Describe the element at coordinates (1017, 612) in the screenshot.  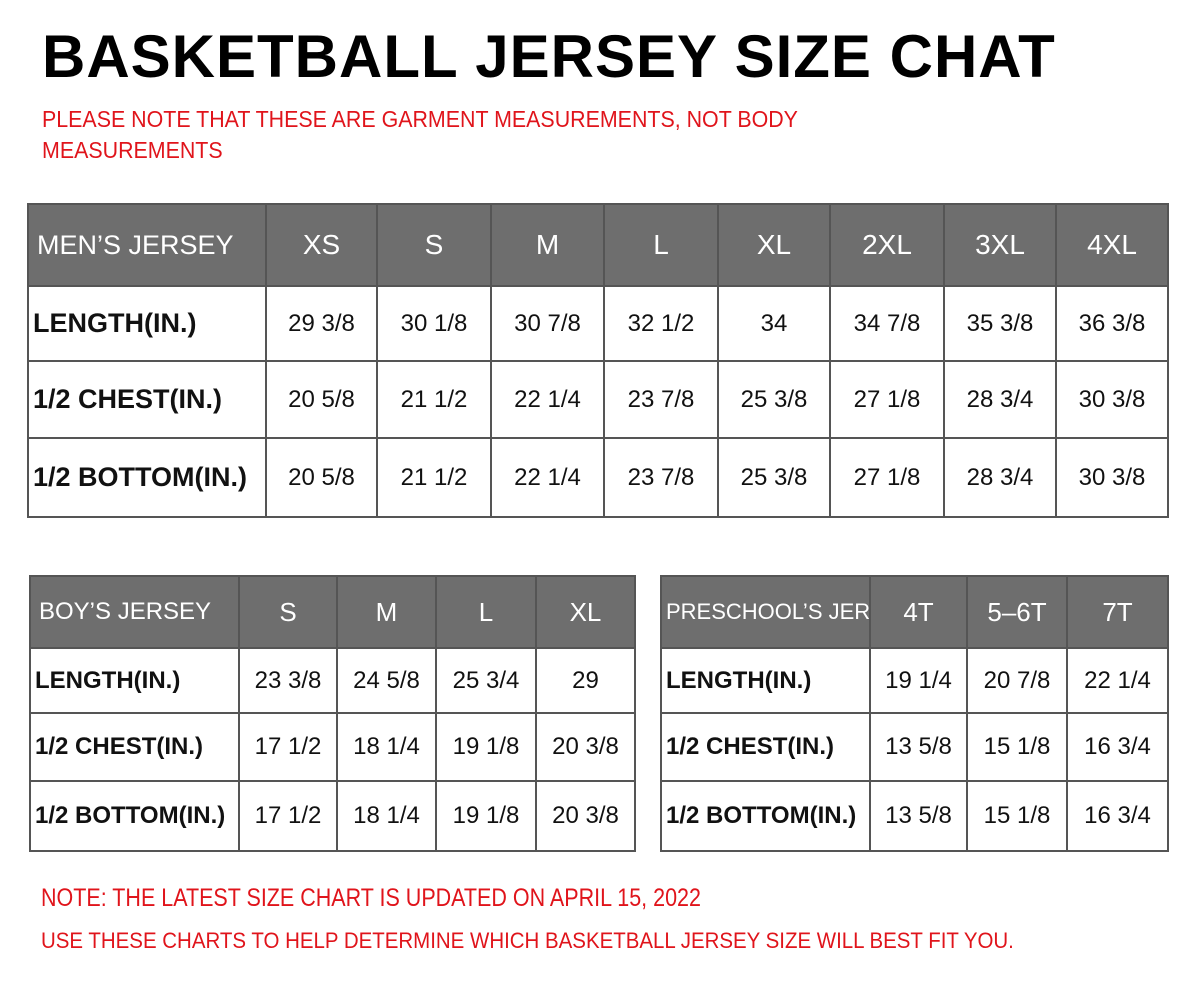
I see `size-header-cell: 5–6T` at that location.